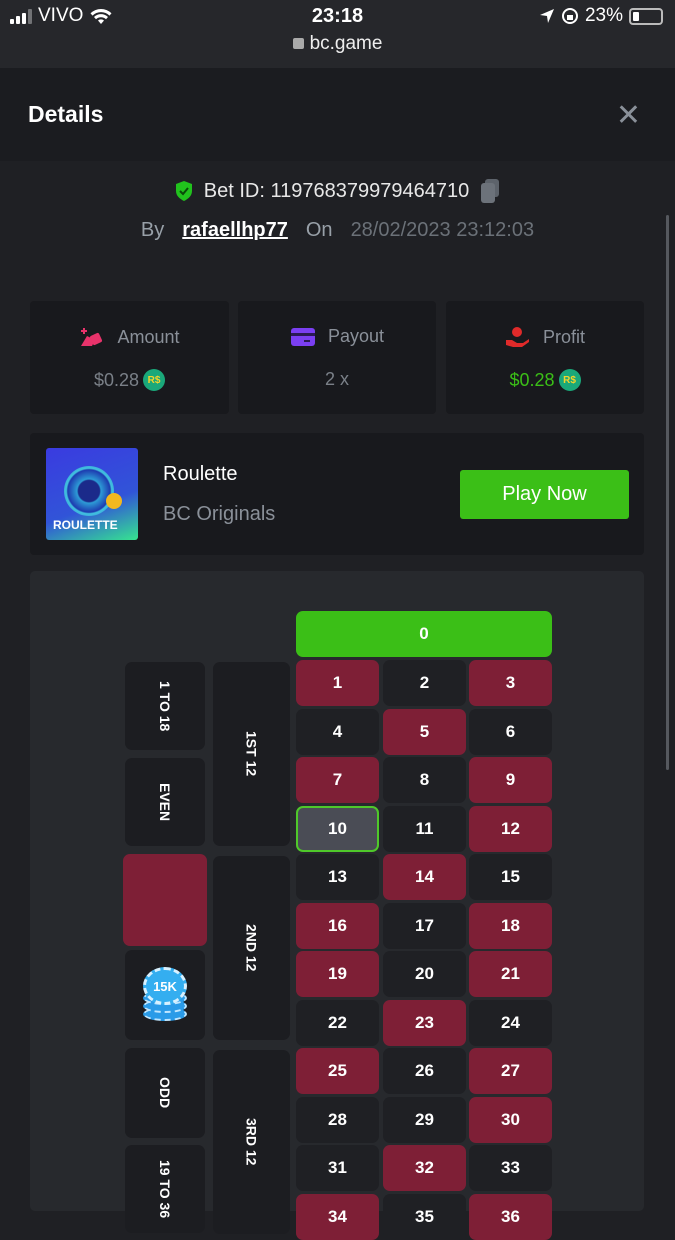 This screenshot has width=675, height=1240. I want to click on cell-label: 31, so click(337, 1167).